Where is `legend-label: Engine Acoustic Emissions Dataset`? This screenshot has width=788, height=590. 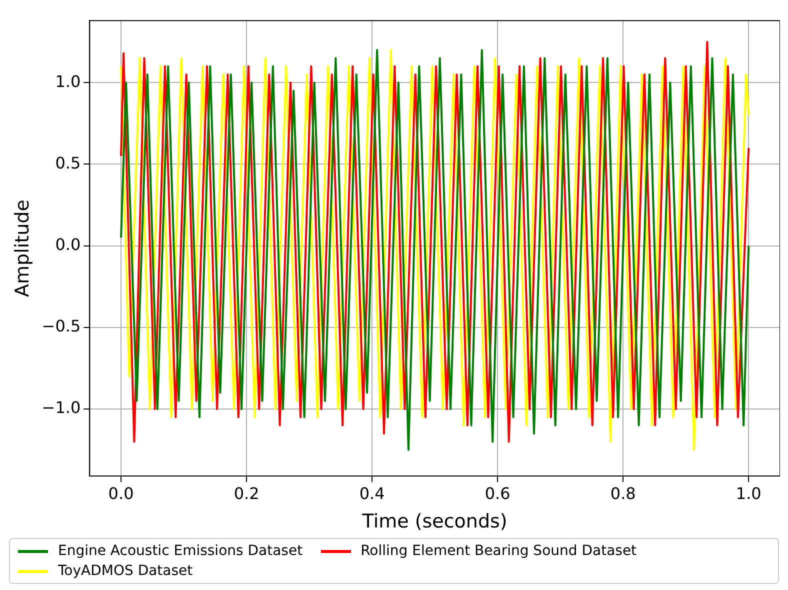
legend-label: Engine Acoustic Emissions Dataset is located at coordinates (180, 551).